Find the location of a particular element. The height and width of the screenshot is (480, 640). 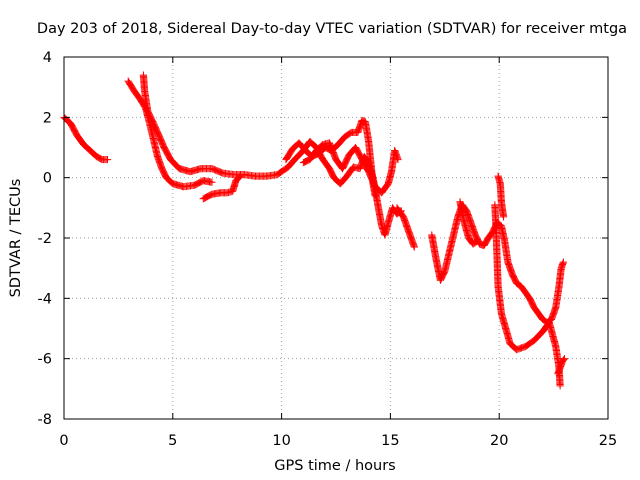

x-tick-label: 15 is located at coordinates (390, 441).